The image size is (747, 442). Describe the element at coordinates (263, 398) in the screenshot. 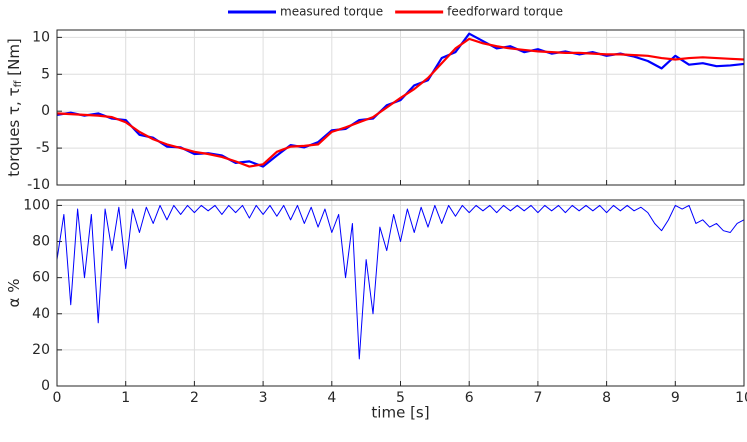

I see `x-tick-label: 3` at that location.